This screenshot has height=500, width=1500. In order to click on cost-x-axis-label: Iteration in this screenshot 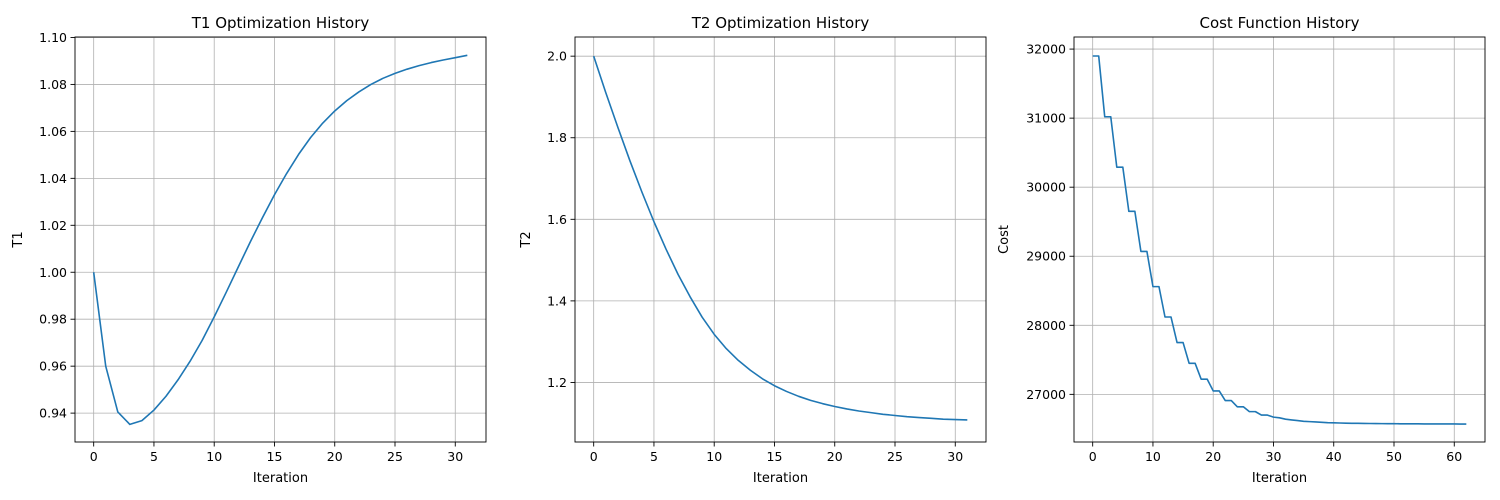, I will do `click(1279, 478)`.